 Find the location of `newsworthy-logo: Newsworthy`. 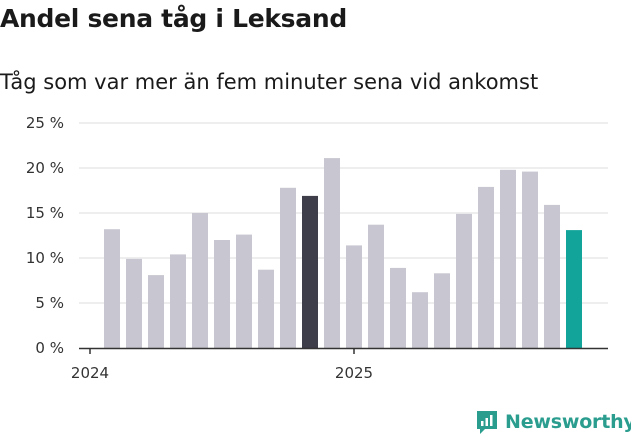

newsworthy-logo: Newsworthy is located at coordinates (553, 422).